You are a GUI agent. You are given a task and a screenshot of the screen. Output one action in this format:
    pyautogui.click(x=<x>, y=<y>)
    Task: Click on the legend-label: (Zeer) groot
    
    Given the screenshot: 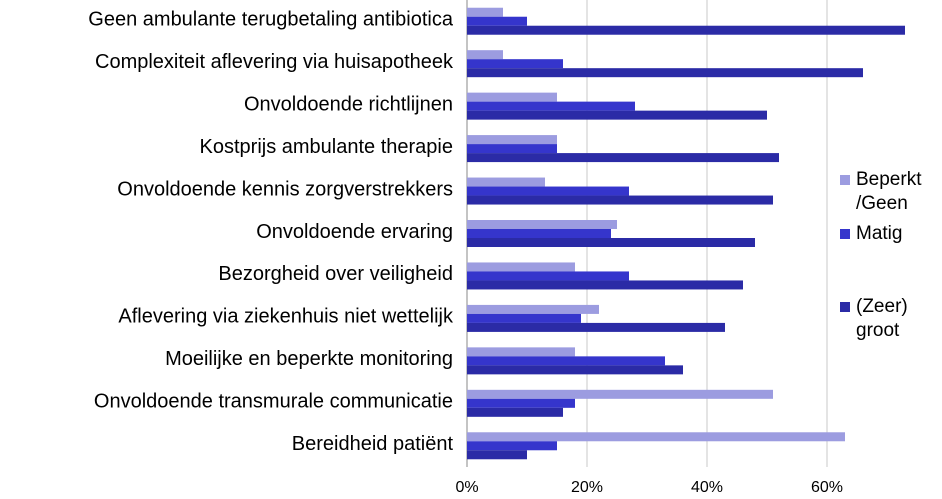 What is the action you would take?
    pyautogui.click(x=882, y=318)
    